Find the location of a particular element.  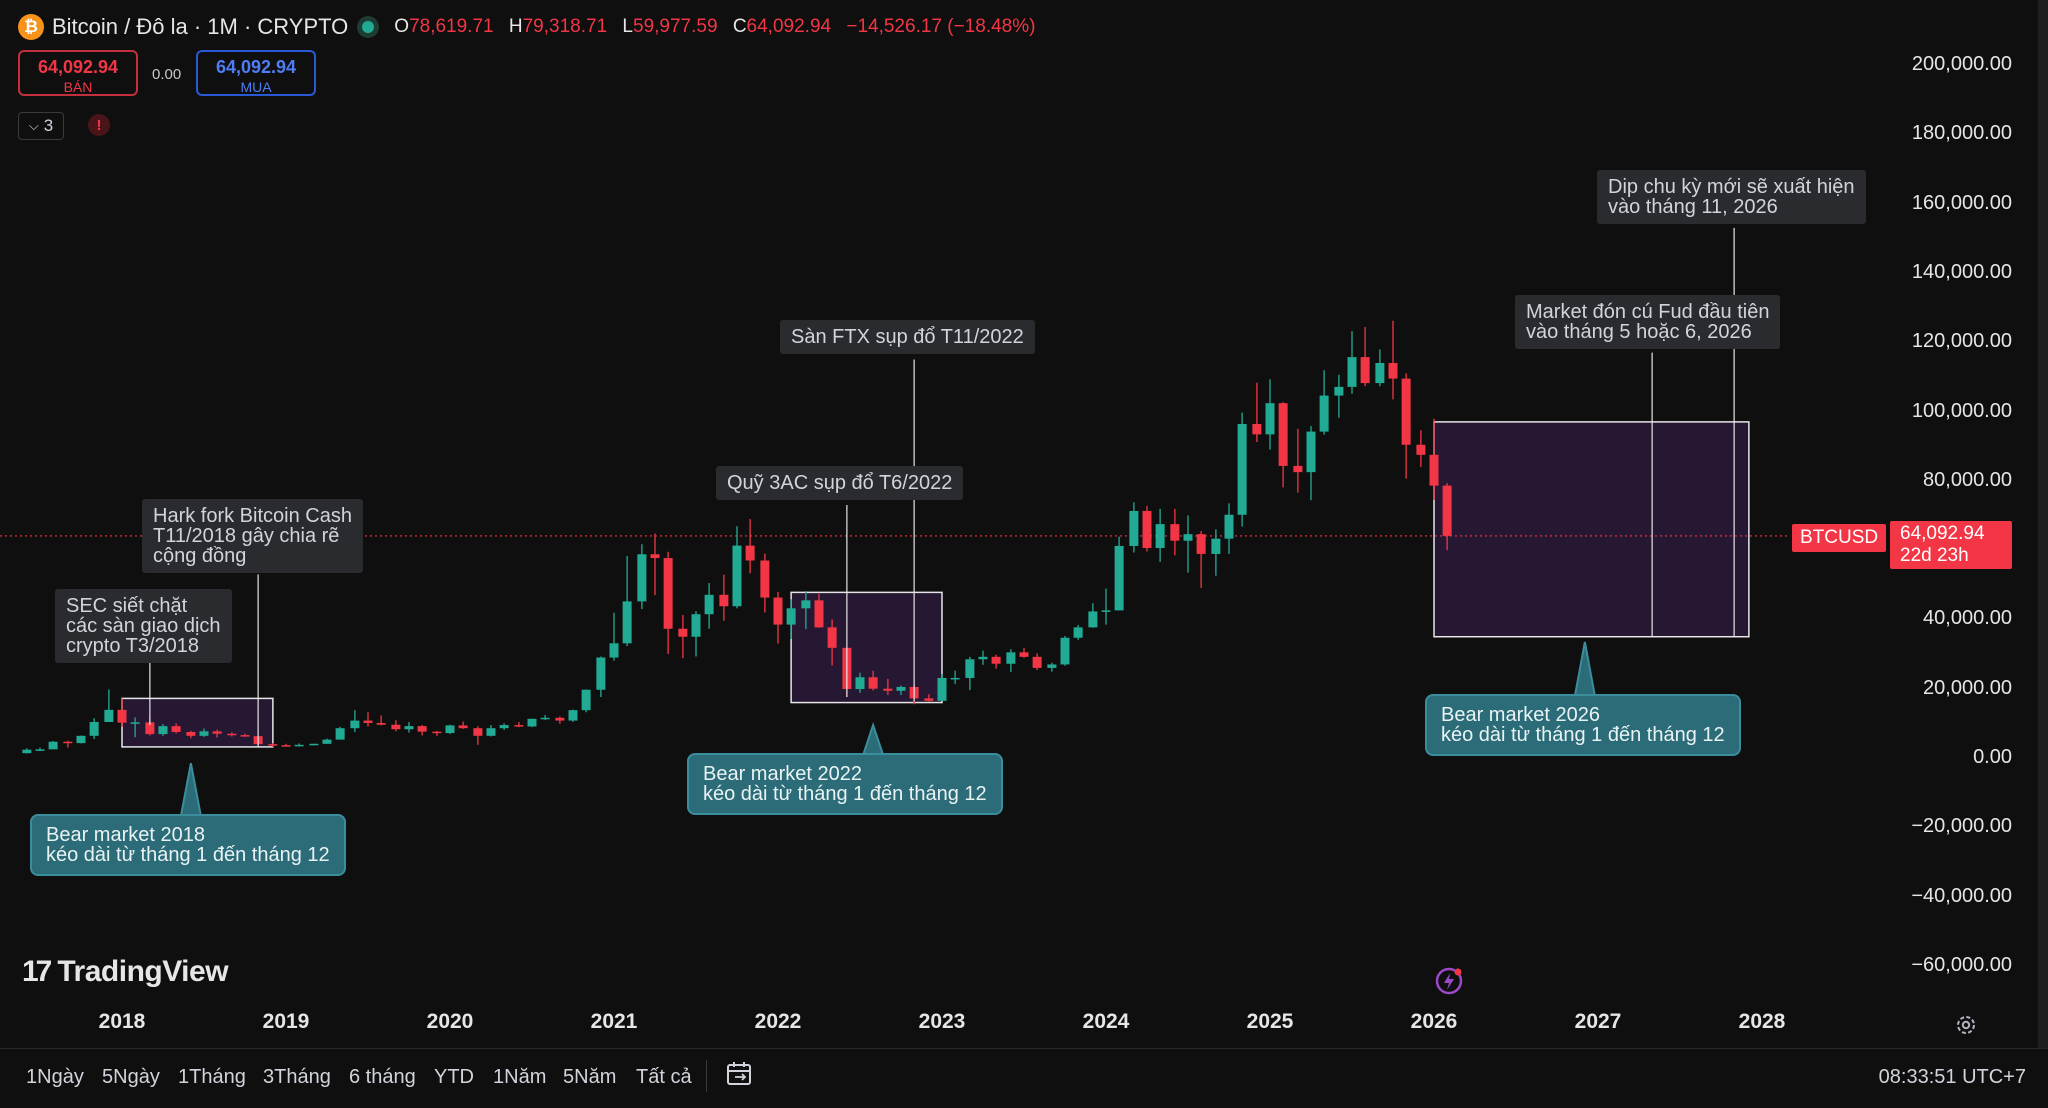

note-3ac: Quỹ 3AC sụp đổ T6/2022 is located at coordinates (840, 483).